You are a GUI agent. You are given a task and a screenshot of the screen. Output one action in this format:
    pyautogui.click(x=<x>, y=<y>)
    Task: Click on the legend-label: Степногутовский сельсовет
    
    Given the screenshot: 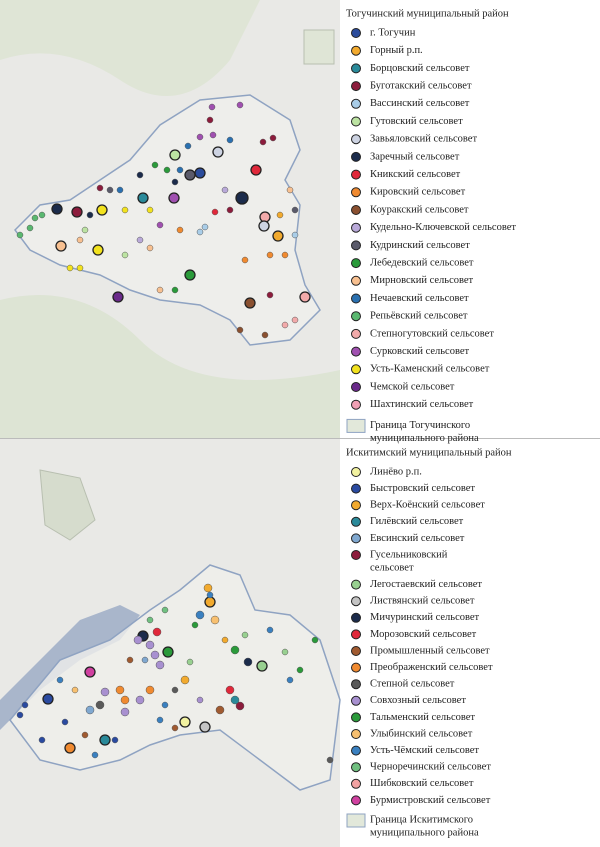 What is the action you would take?
    pyautogui.click(x=432, y=333)
    